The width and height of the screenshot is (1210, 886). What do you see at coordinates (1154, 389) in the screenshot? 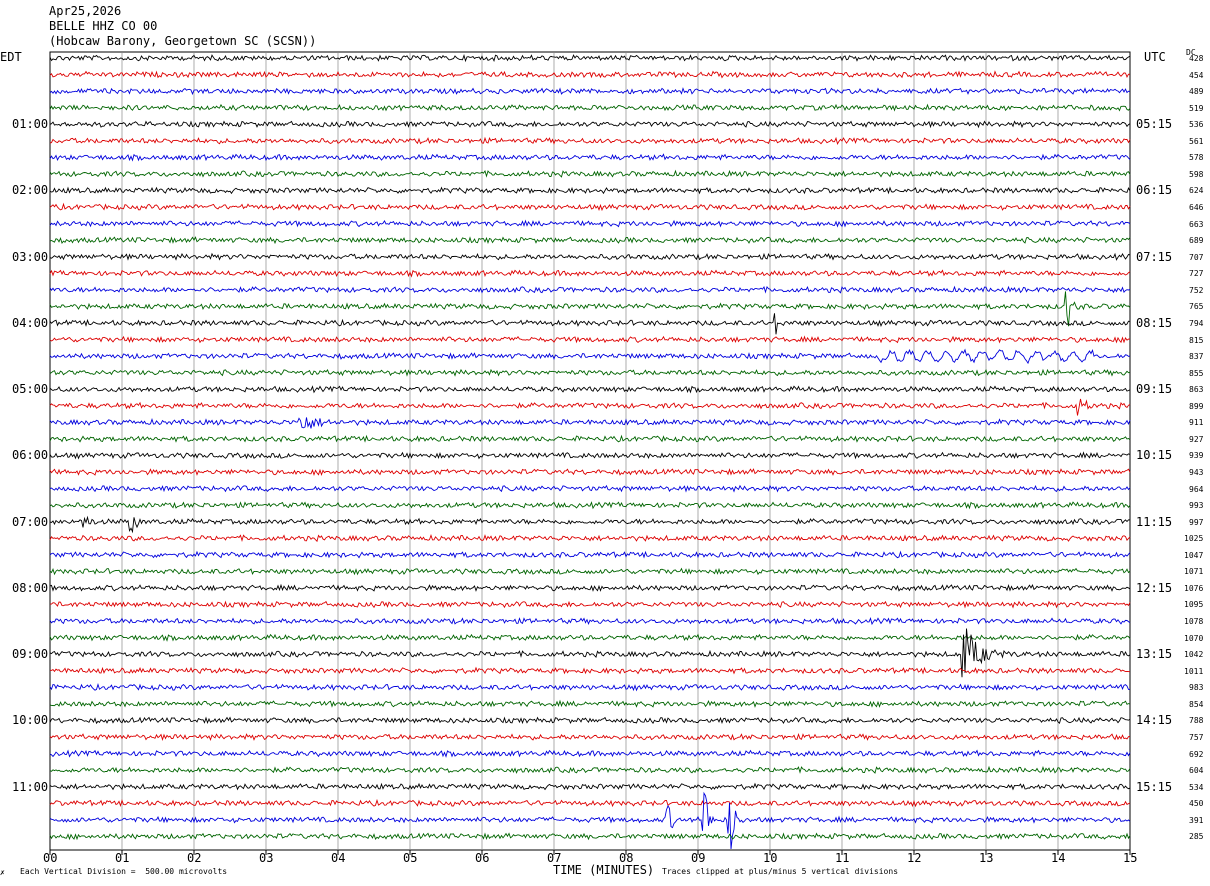
I see `right-hour-label: 09:15` at bounding box center [1154, 389].